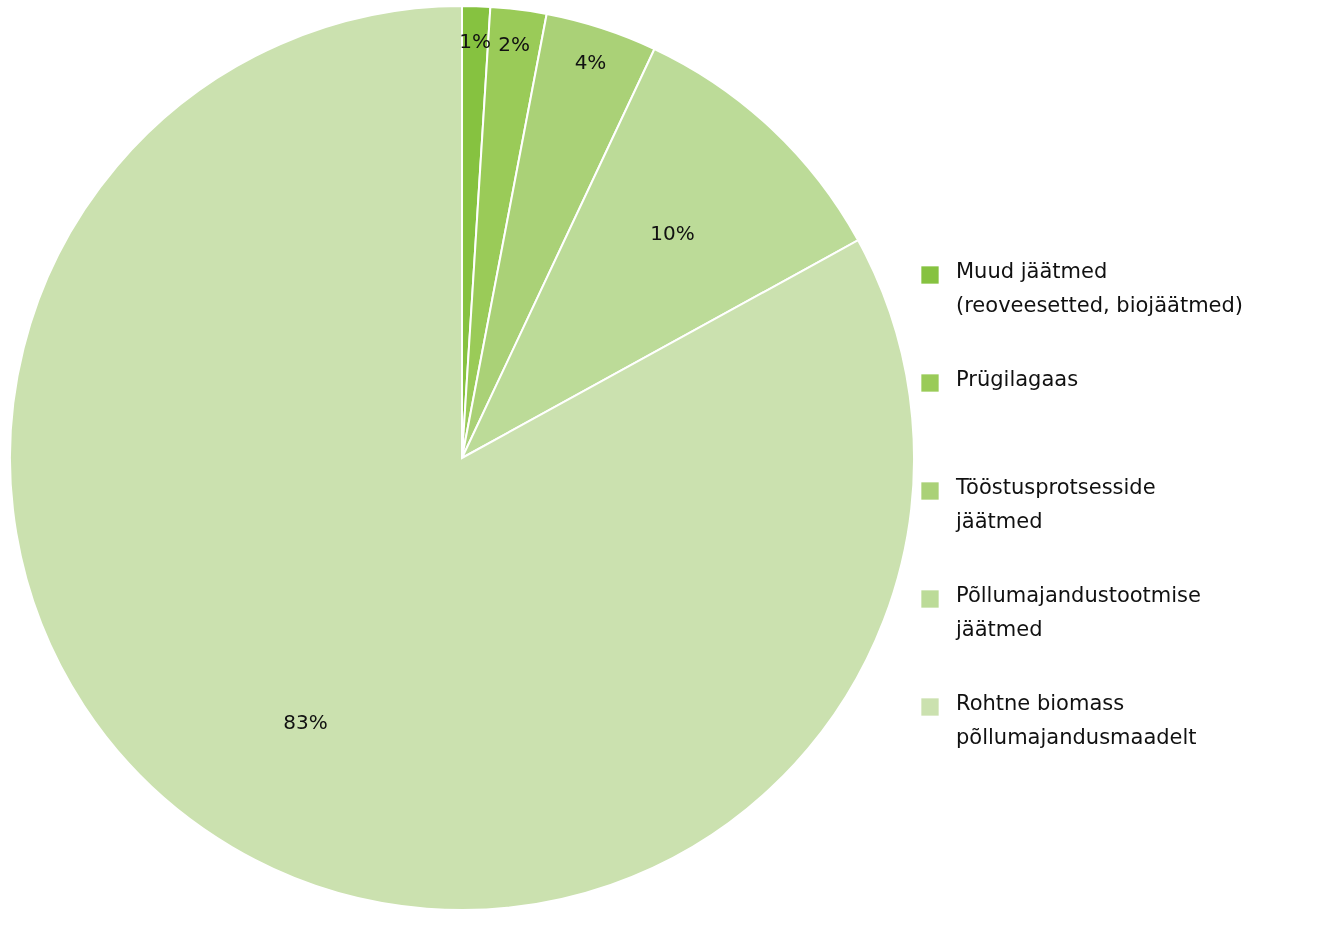 Image resolution: width=1330 pixels, height=930 pixels. What do you see at coordinates (1076, 720) in the screenshot?
I see `legend-label: Rohtne biomass põllumajandusmaadelt` at bounding box center [1076, 720].